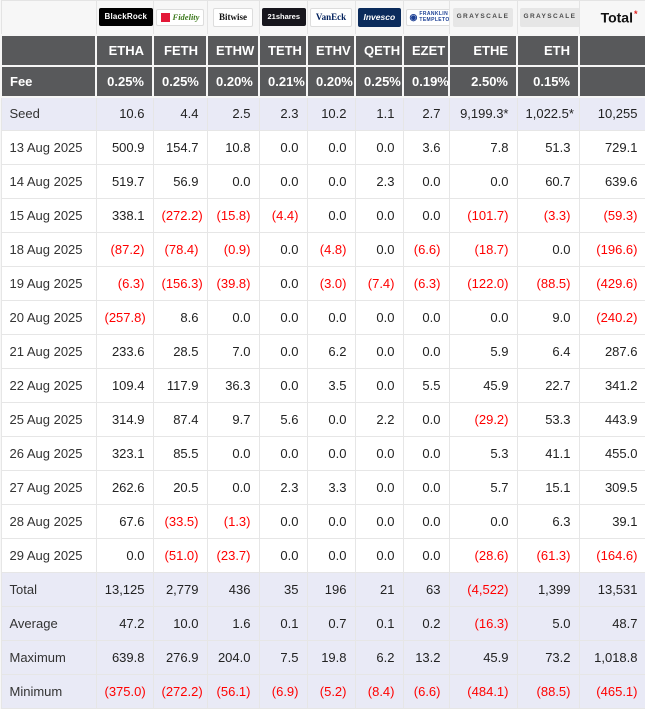 This screenshot has height=709, width=645. Describe the element at coordinates (48, 351) in the screenshot. I see `row-label: 21 Aug 2025` at that location.